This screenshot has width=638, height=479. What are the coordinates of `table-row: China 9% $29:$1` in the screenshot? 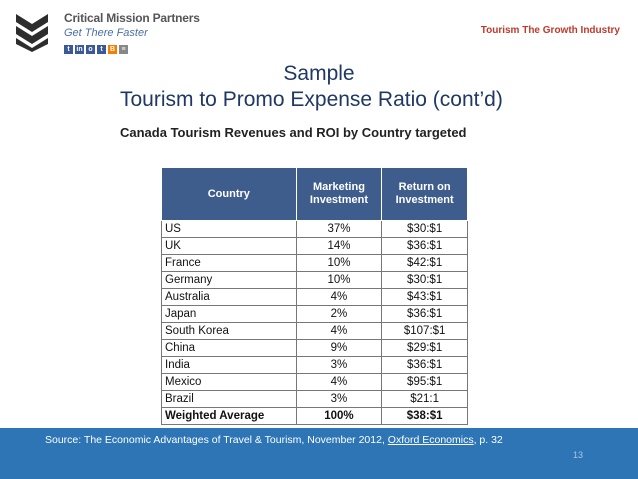 It's located at (314, 348).